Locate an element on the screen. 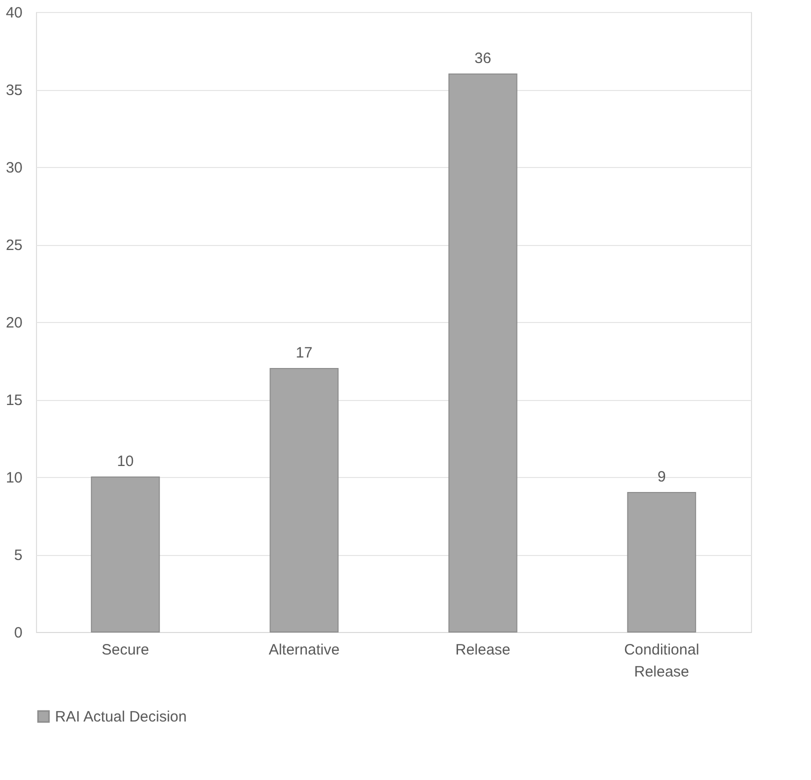 The width and height of the screenshot is (811, 780). data-label: 10 is located at coordinates (125, 461).